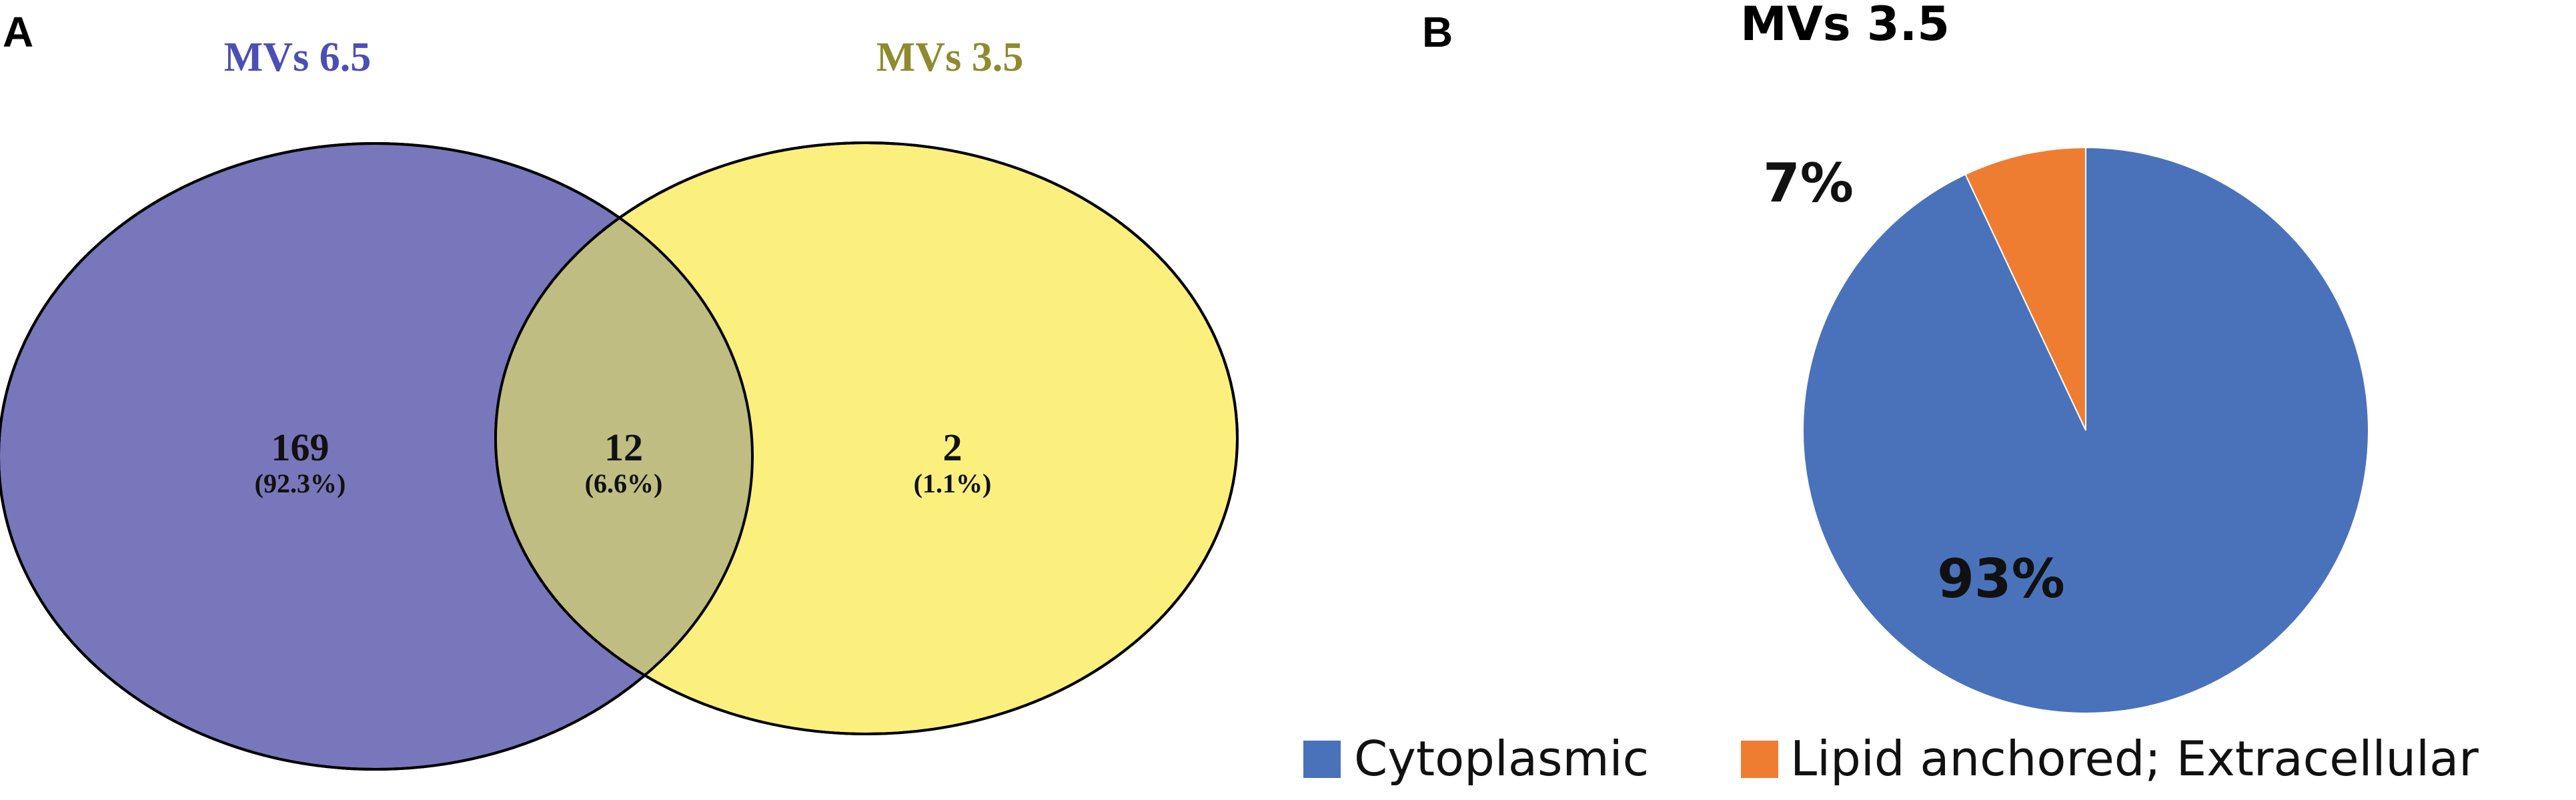  I want to click on venn-count-mvs-6-5-only: 169, so click(300, 447).